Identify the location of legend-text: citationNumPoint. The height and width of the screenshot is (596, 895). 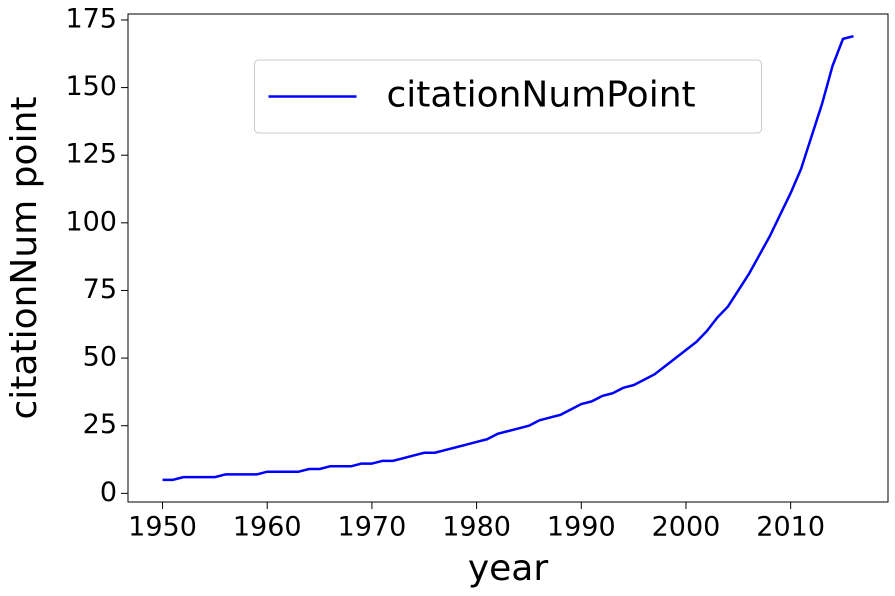
(541, 95).